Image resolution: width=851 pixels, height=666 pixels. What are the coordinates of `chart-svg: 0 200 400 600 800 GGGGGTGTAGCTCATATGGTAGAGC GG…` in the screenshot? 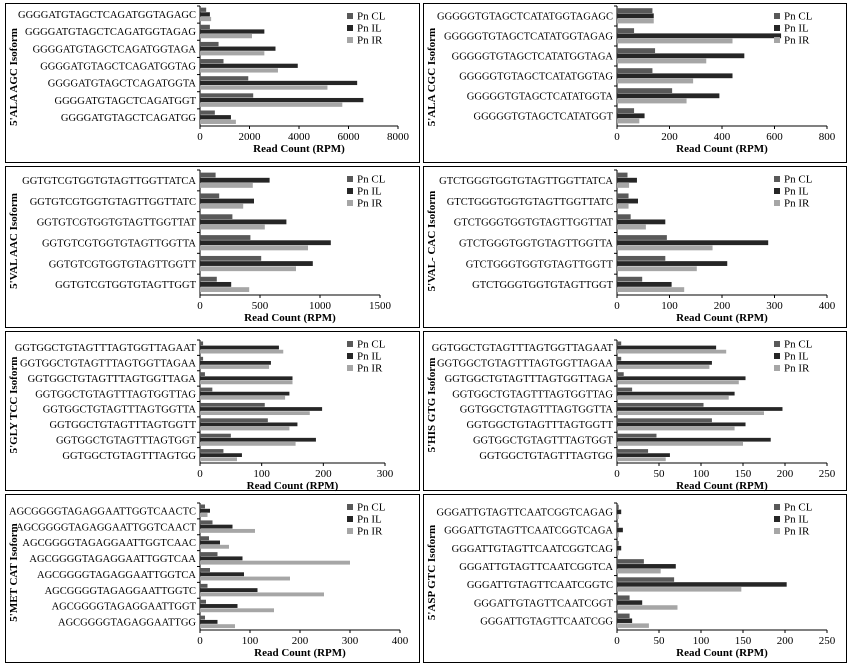 It's located at (631, 80).